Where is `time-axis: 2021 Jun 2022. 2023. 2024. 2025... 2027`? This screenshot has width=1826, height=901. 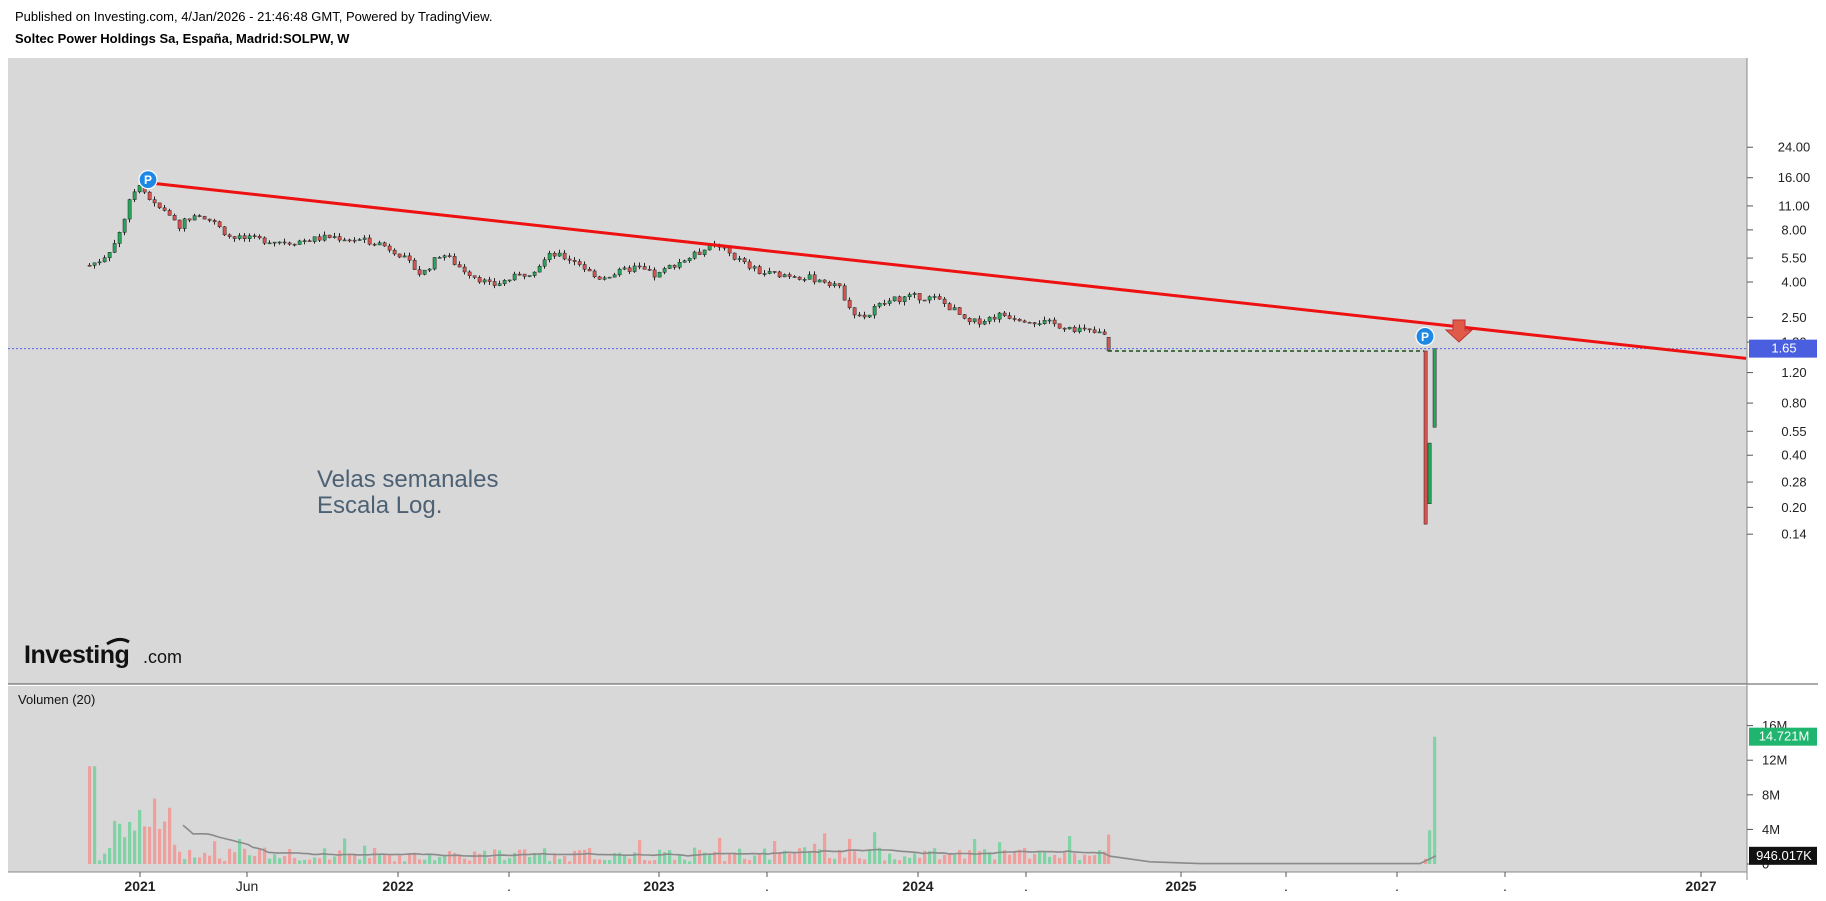
time-axis: 2021 Jun 2022. 2023. 2024. 2025... 2027 is located at coordinates (920, 883).